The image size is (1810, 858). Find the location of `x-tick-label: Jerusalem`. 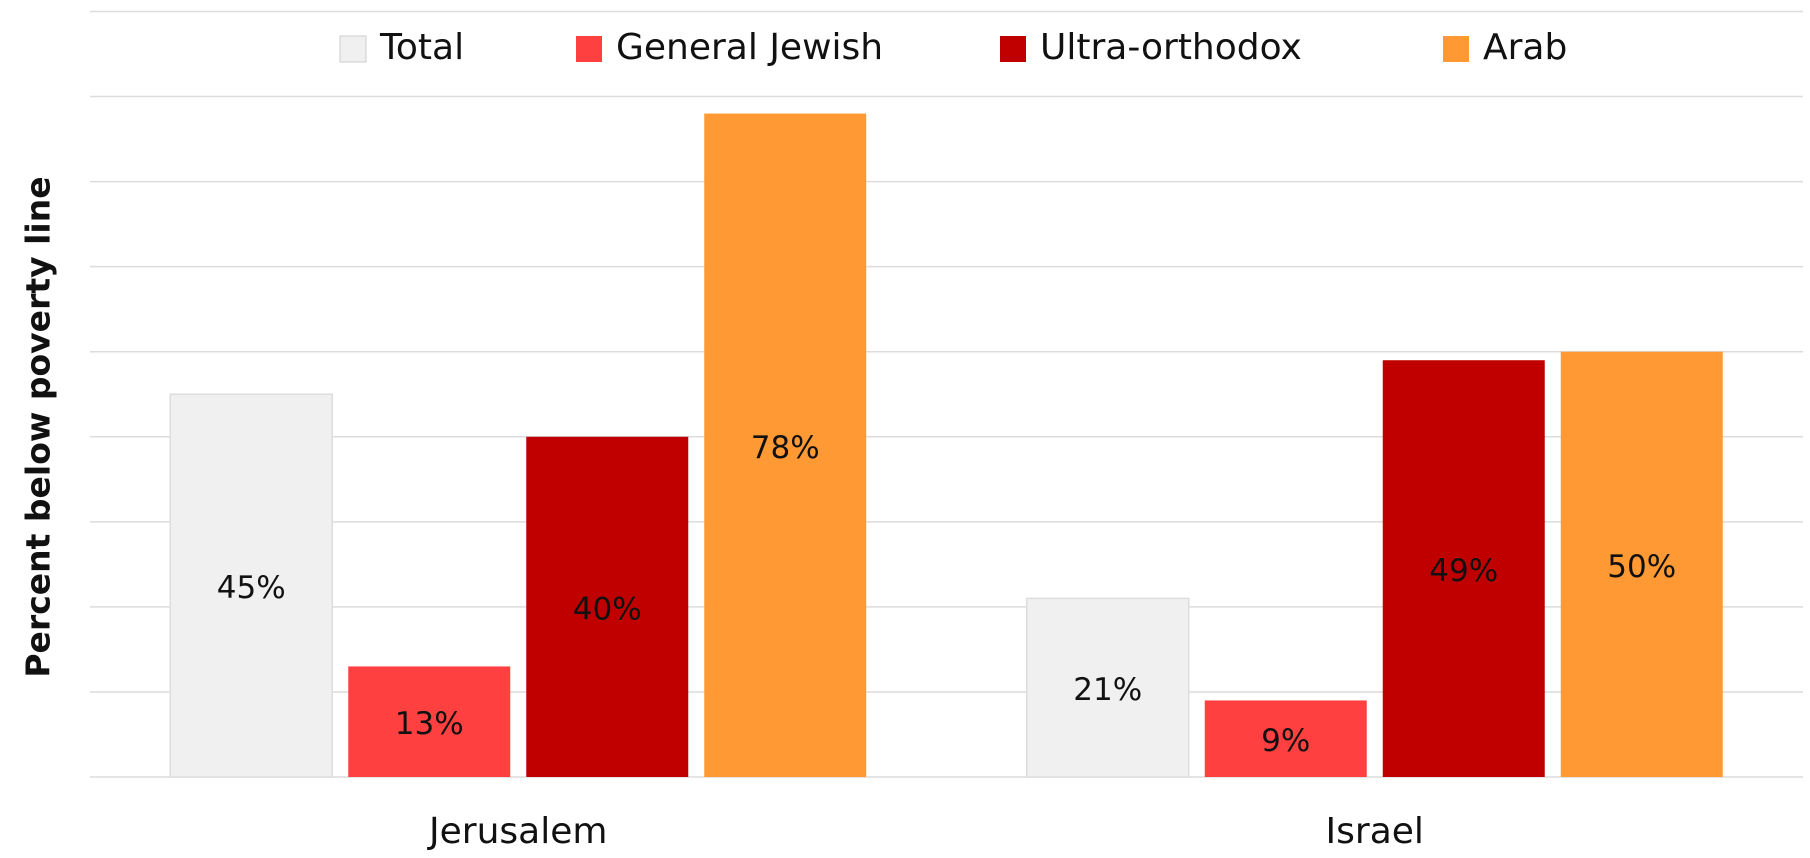

x-tick-label: Jerusalem is located at coordinates (517, 831).